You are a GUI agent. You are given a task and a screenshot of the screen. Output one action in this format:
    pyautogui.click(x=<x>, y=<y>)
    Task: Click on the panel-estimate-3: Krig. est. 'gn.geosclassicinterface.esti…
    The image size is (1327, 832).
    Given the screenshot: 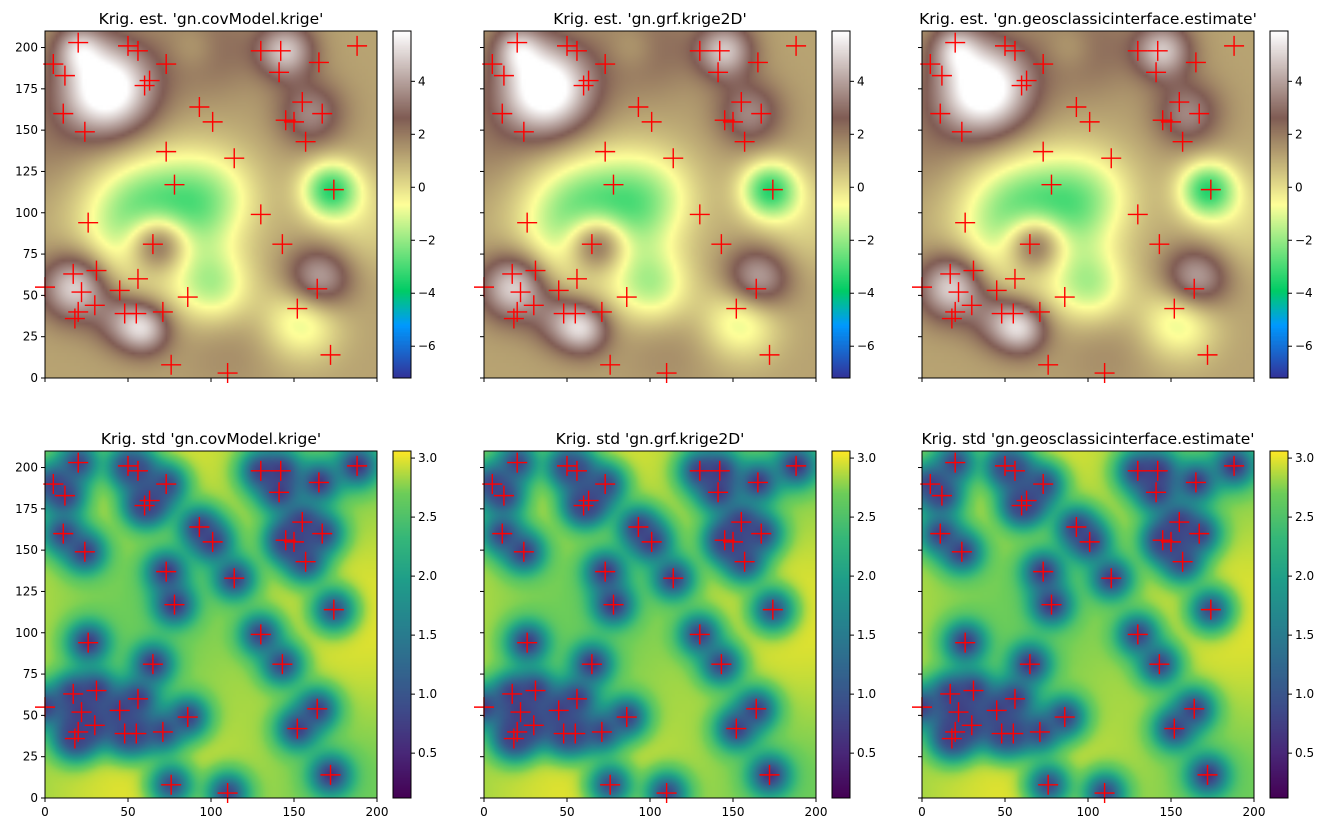 What is the action you would take?
    pyautogui.click(x=1112, y=197)
    